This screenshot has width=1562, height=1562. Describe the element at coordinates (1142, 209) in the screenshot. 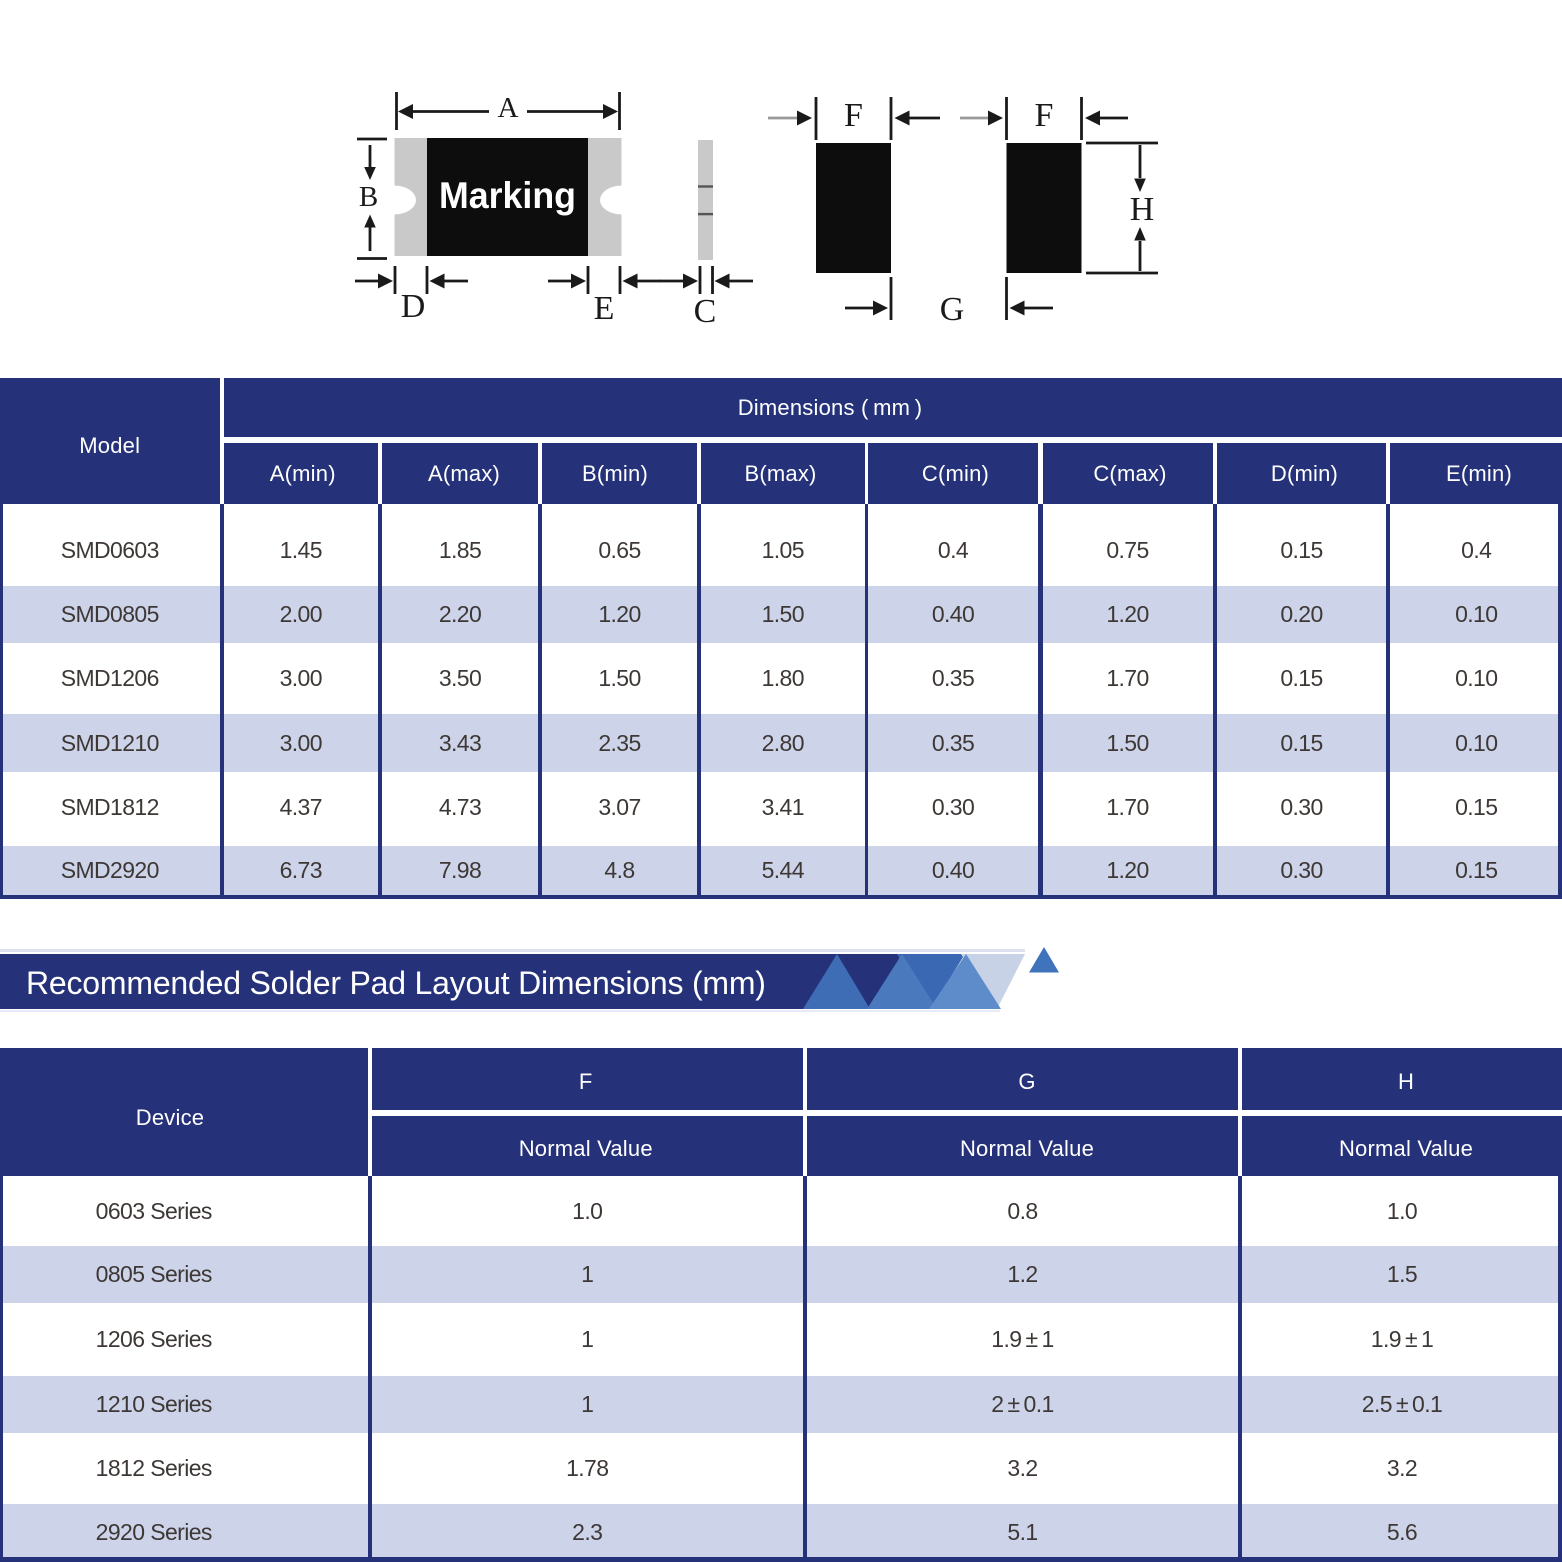

I see `svg-text: H` at that location.